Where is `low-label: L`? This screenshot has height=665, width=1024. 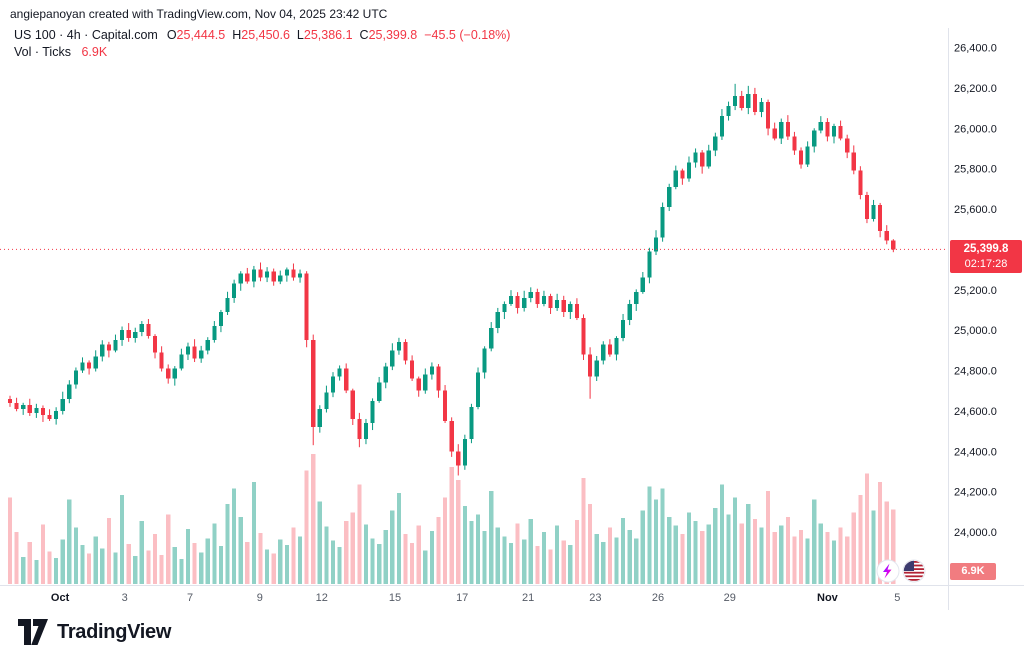 low-label: L is located at coordinates (300, 35).